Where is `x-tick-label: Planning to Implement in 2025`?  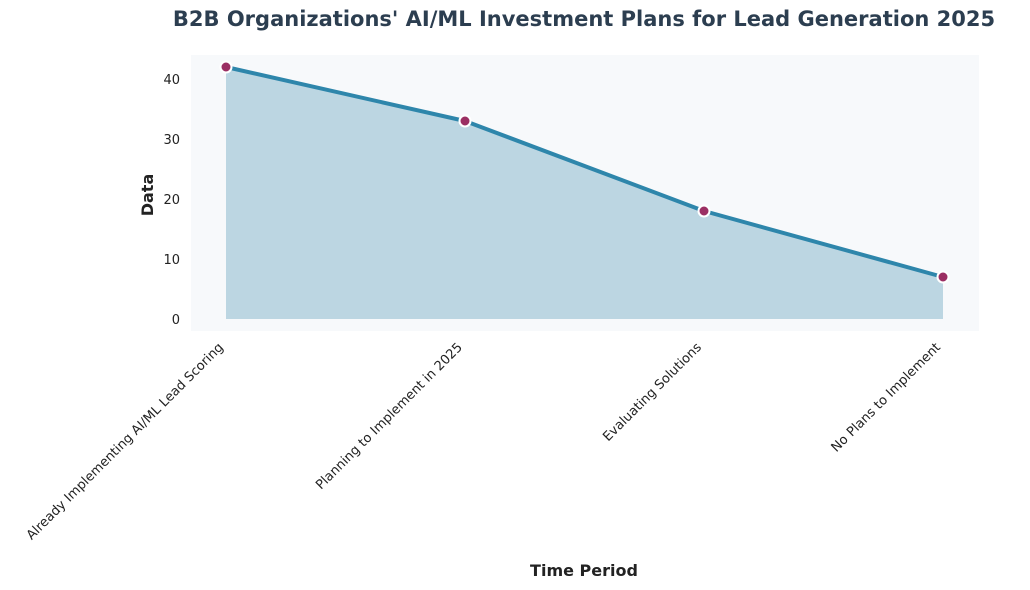
x-tick-label: Planning to Implement in 2025 is located at coordinates (389, 416).